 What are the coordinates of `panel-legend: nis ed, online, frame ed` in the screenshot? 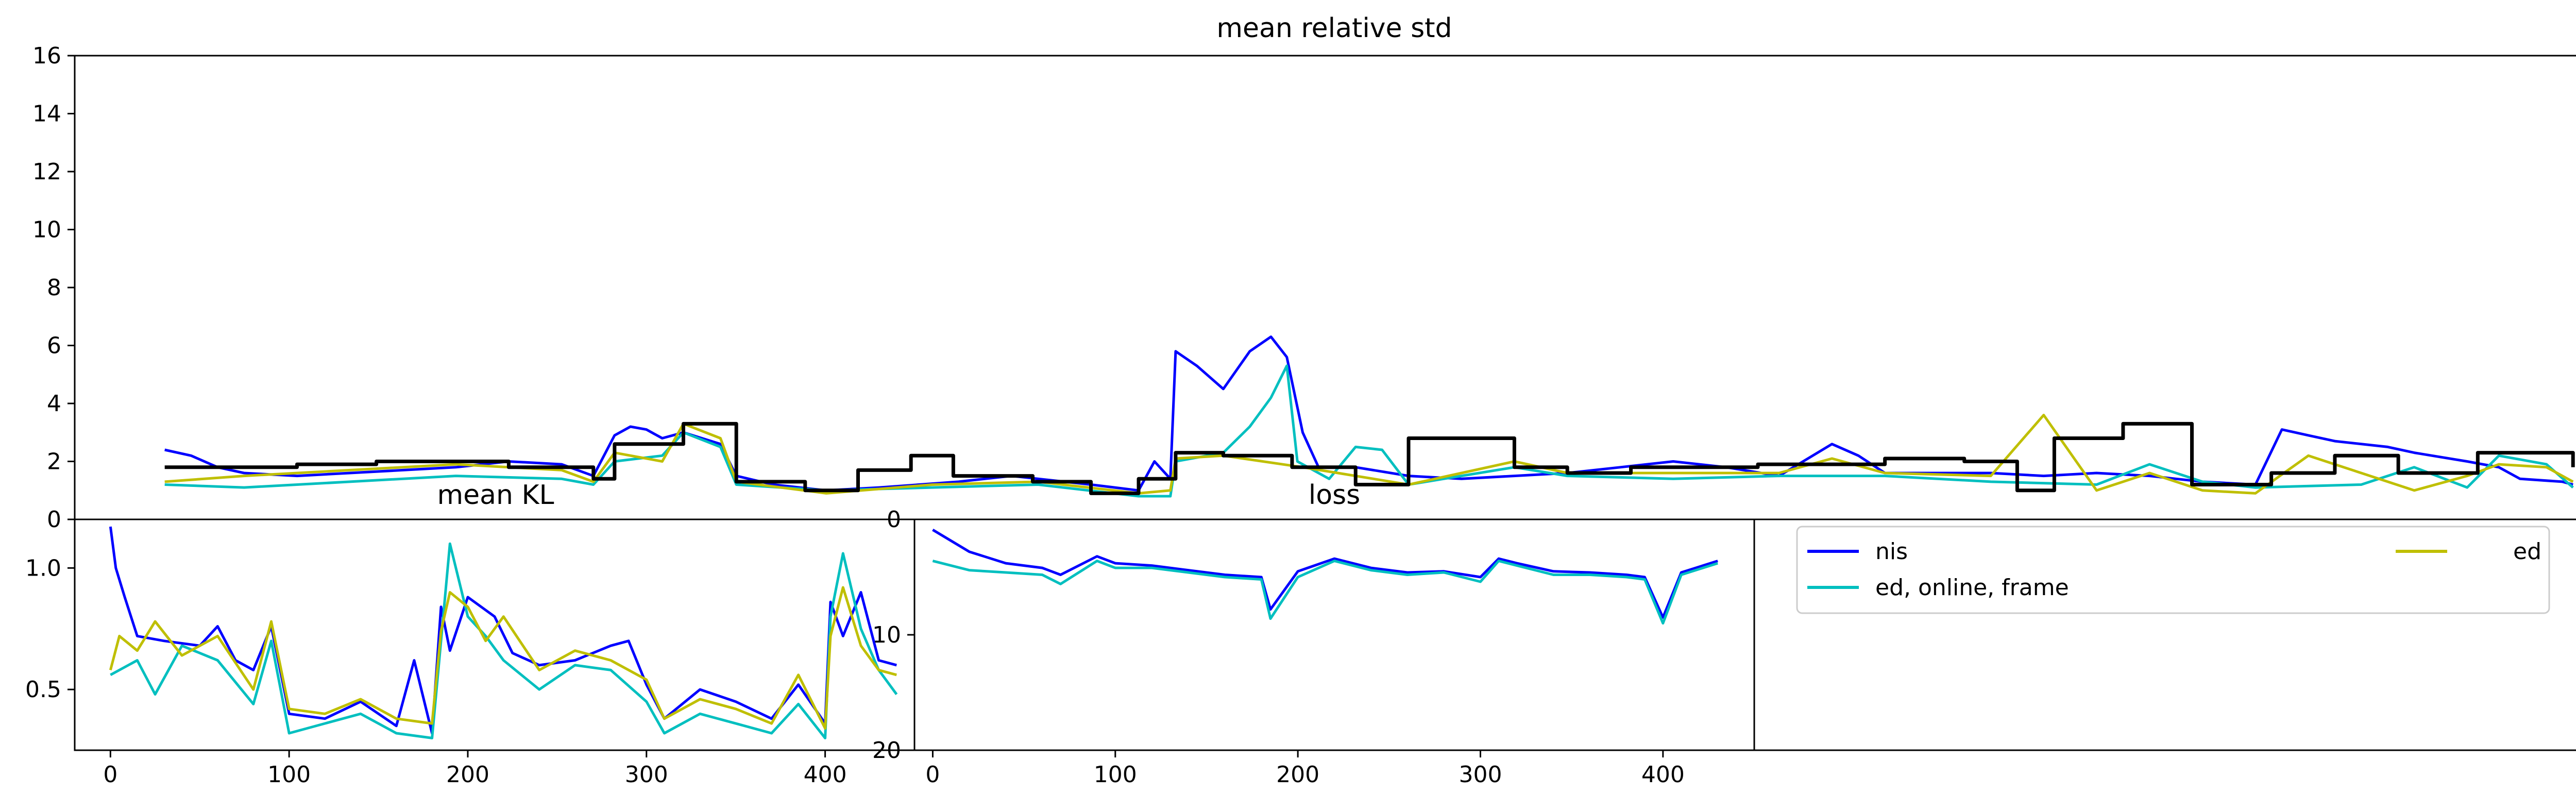 It's located at (2164, 634).